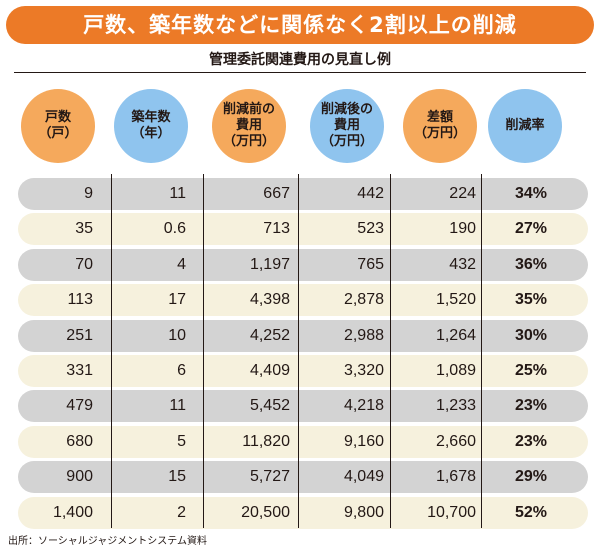 This screenshot has width=600, height=553. What do you see at coordinates (530, 264) in the screenshot?
I see `reduction-rate-cell: 36%` at bounding box center [530, 264].